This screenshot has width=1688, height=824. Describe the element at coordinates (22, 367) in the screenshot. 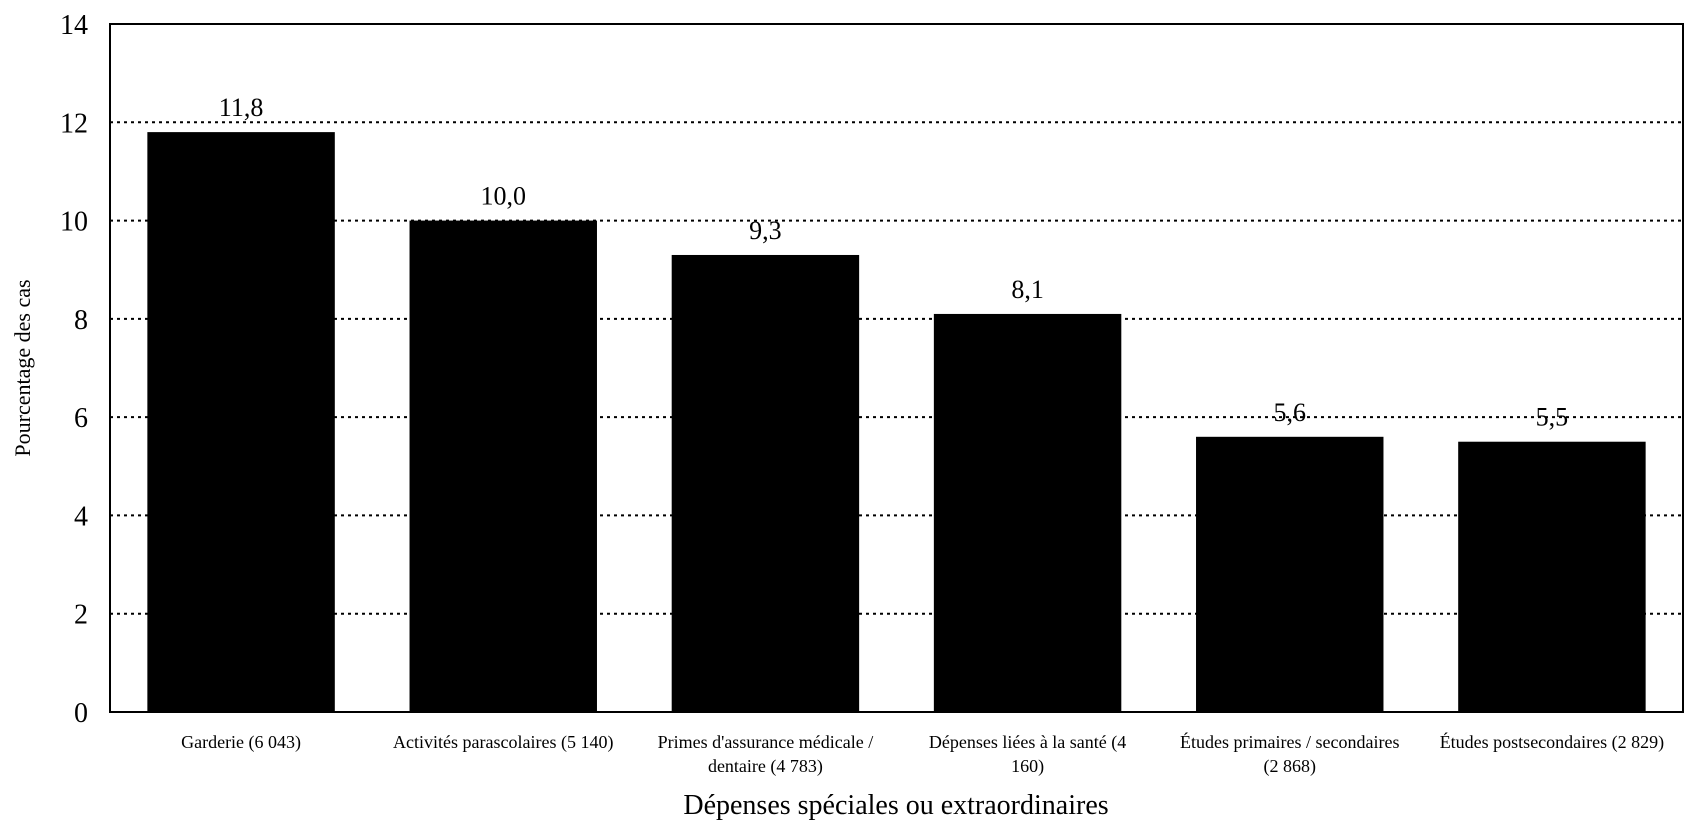

I see `y-axis-title: Pourcentage des cas` at that location.